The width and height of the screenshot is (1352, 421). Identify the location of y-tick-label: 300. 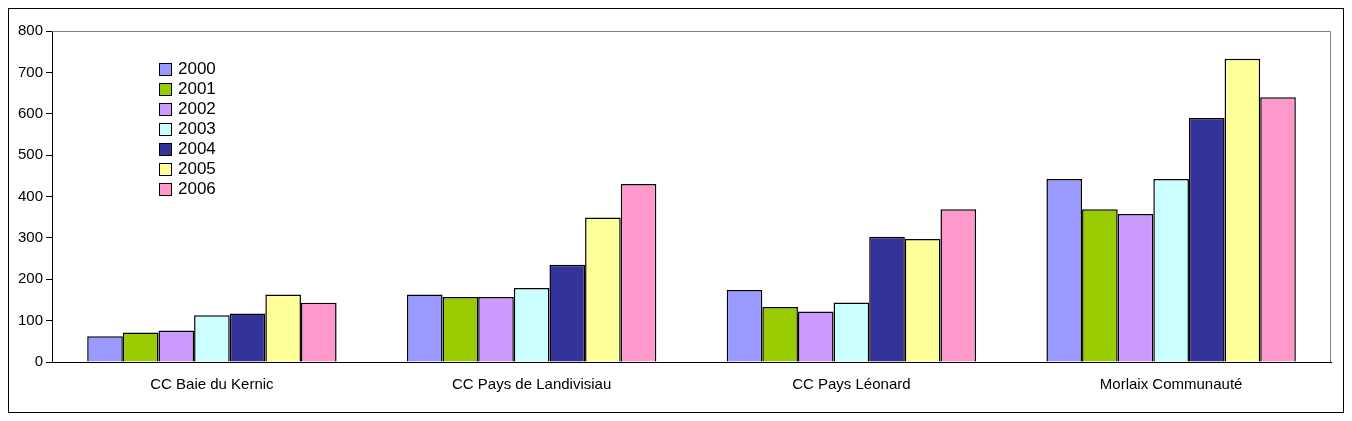
(31, 237).